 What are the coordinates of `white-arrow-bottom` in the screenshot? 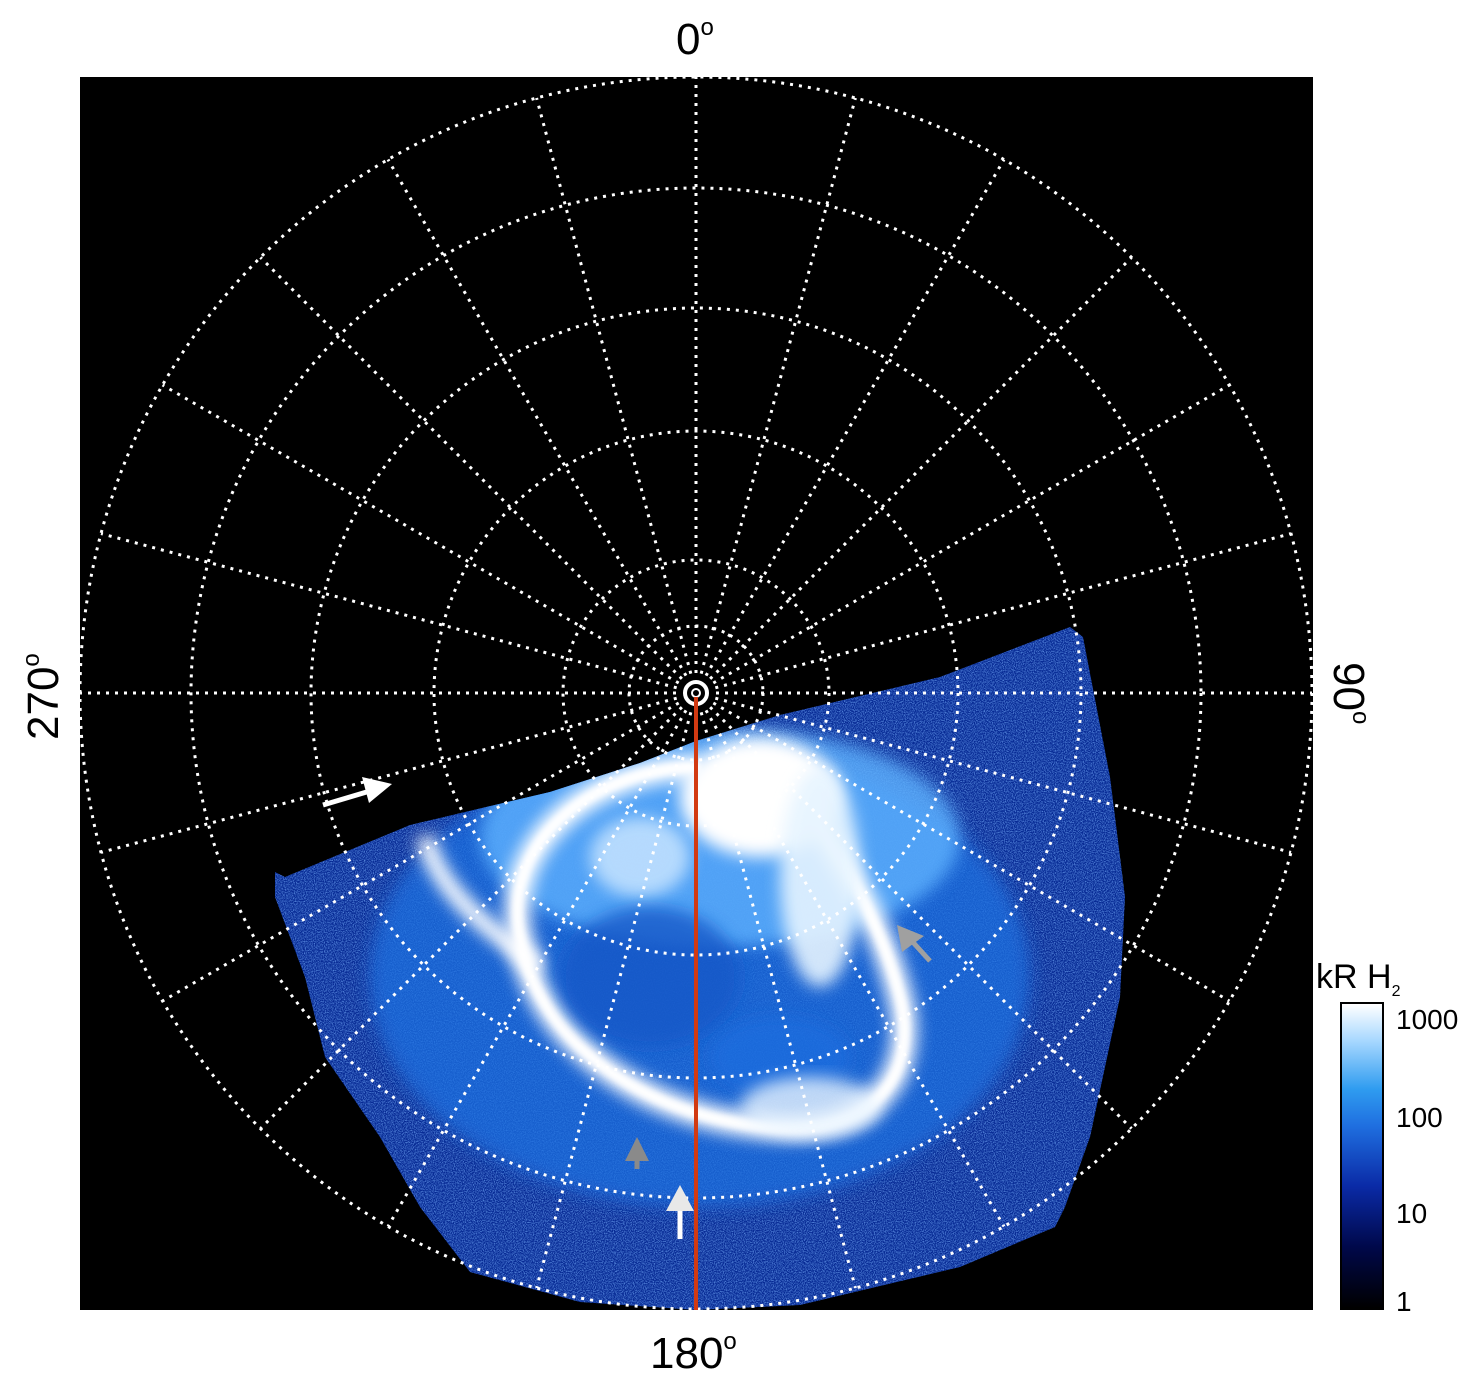 It's located at (680, 1212).